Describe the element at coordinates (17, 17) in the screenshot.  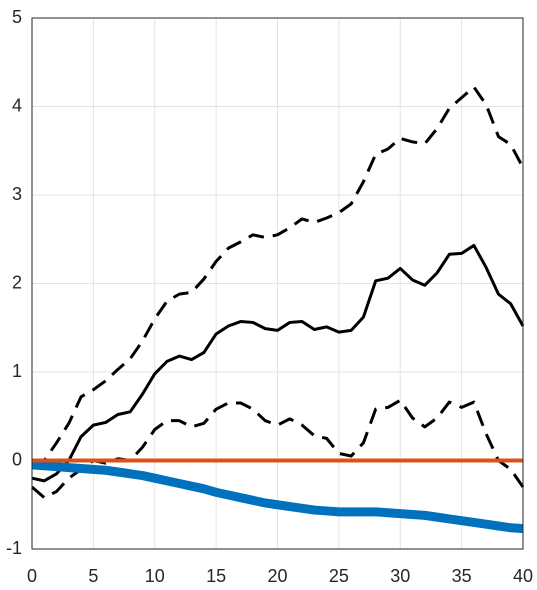
I see `y-tick-label: 5` at that location.